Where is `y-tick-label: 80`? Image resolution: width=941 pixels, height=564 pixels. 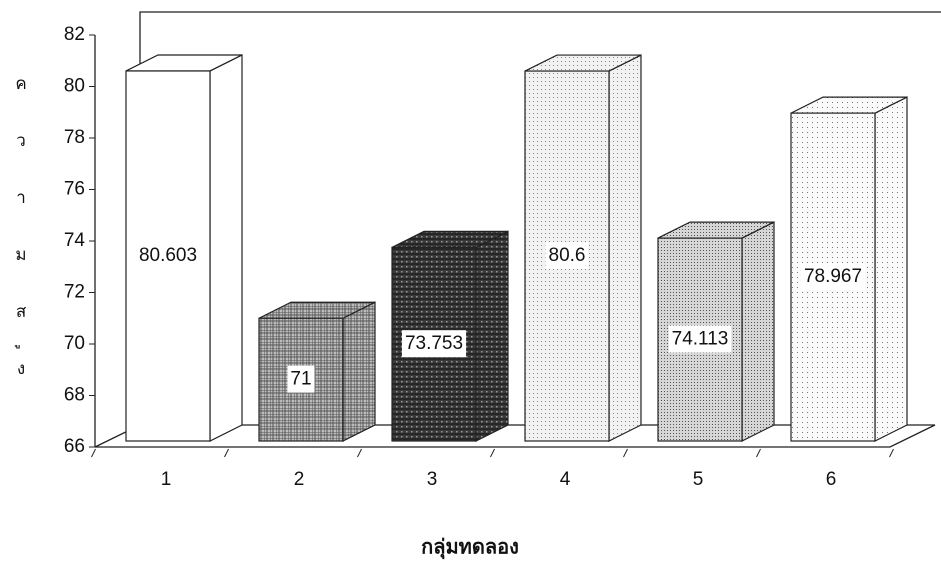
y-tick-label: 80 is located at coordinates (74, 86).